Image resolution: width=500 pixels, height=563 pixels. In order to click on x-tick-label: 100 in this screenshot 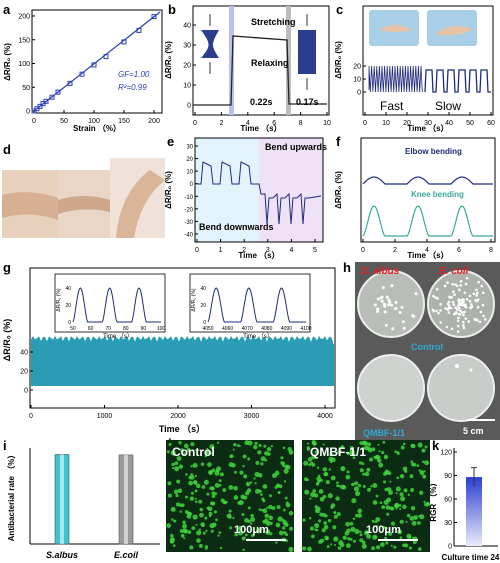, I will do `click(94, 121)`.